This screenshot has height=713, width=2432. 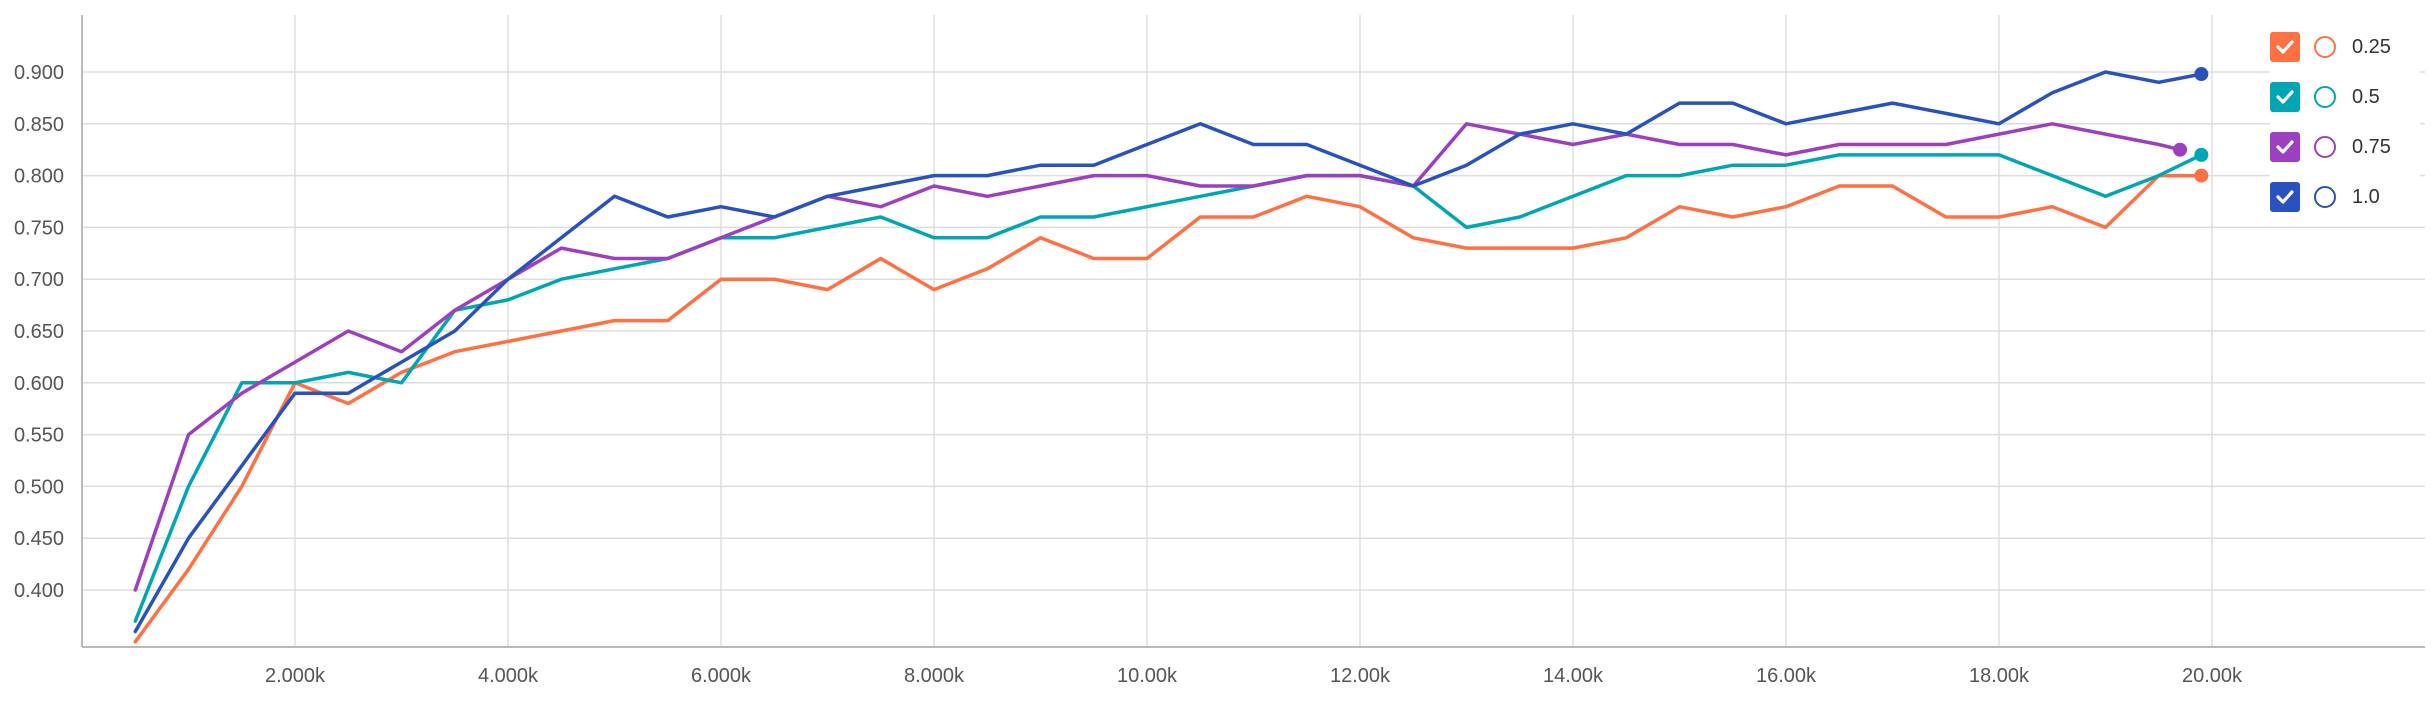 What do you see at coordinates (508, 676) in the screenshot?
I see `x-tick-label: 4.000k` at bounding box center [508, 676].